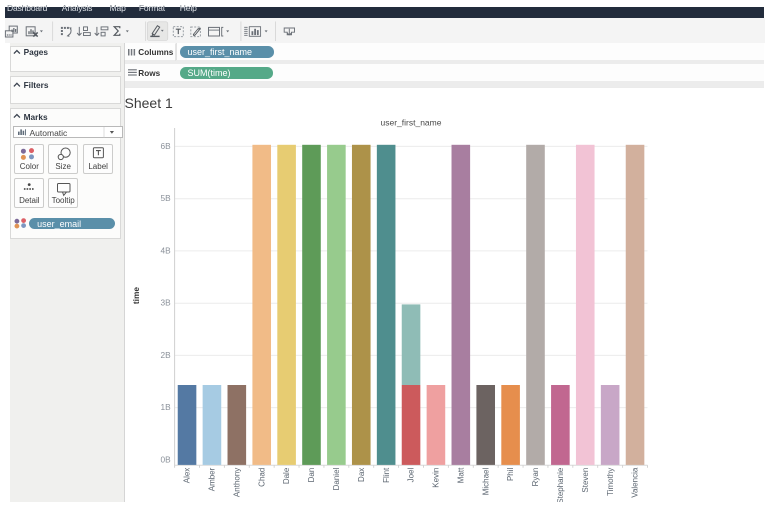 The height and width of the screenshot is (529, 769). What do you see at coordinates (411, 123) in the screenshot?
I see `svg-text: user_first_name` at bounding box center [411, 123].